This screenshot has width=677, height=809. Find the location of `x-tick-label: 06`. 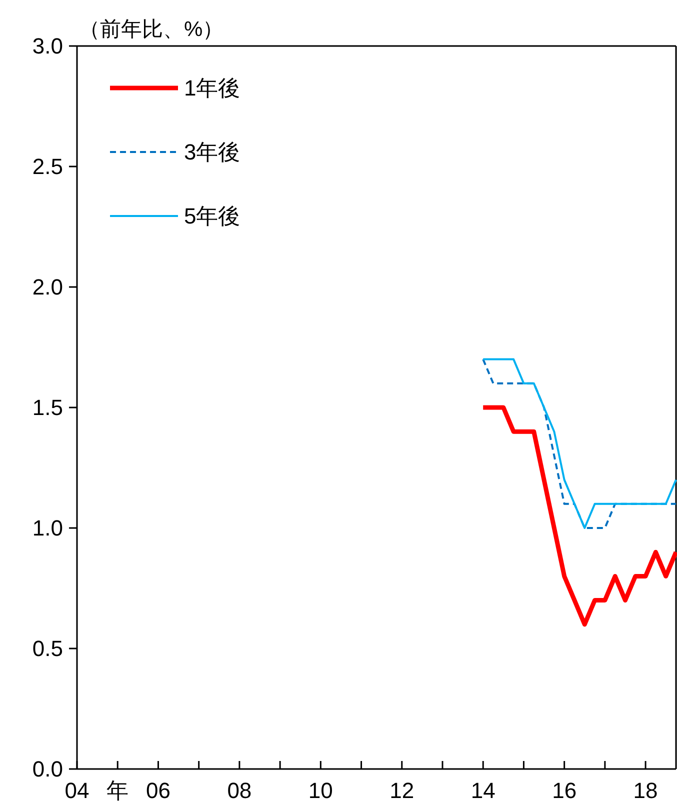

x-tick-label: 06 is located at coordinates (158, 790).